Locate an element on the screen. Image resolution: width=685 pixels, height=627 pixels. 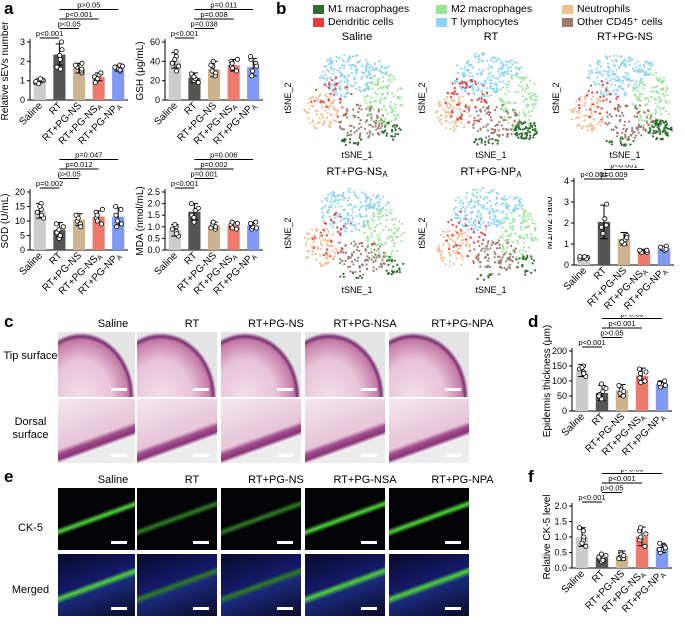
p-value-label: p>0.05 is located at coordinates (631, 317).